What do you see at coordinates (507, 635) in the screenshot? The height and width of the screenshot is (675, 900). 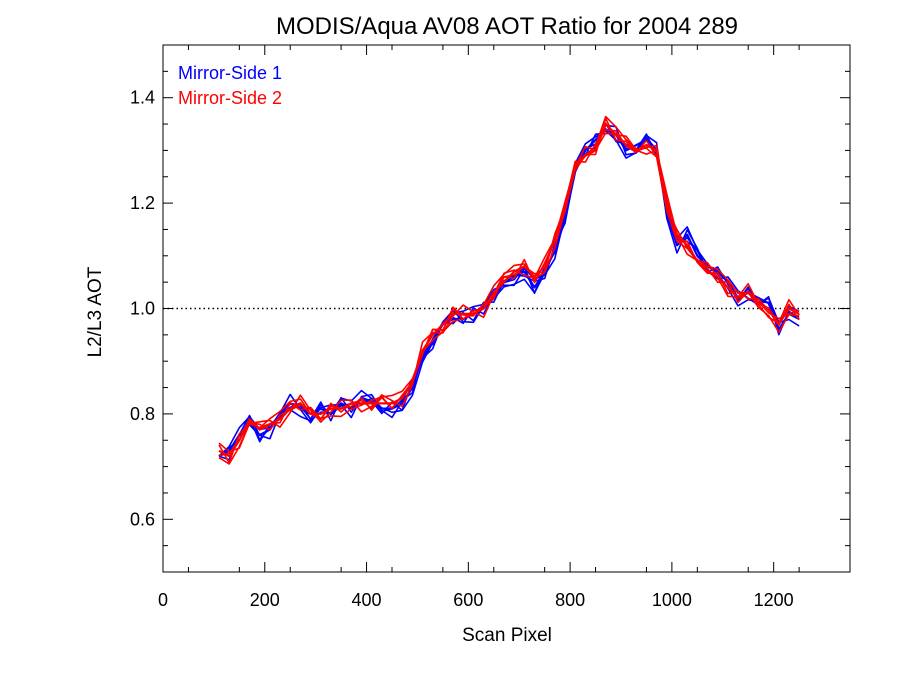 I see `x-axis-title: Scan Pixel` at bounding box center [507, 635].